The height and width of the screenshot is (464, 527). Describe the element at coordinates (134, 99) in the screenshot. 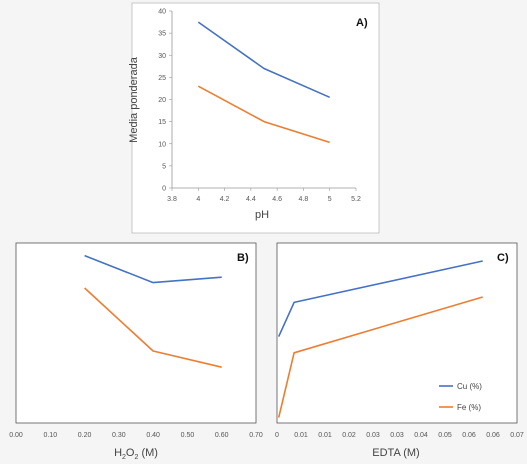

I see `chart-a-y-axis-label: Media ponderada` at that location.